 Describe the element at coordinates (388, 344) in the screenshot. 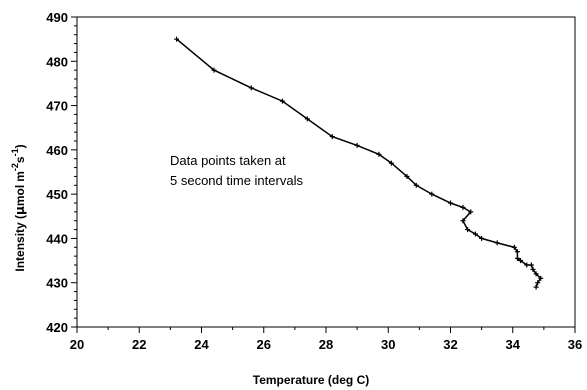

I see `x-tick-label: 30` at that location.